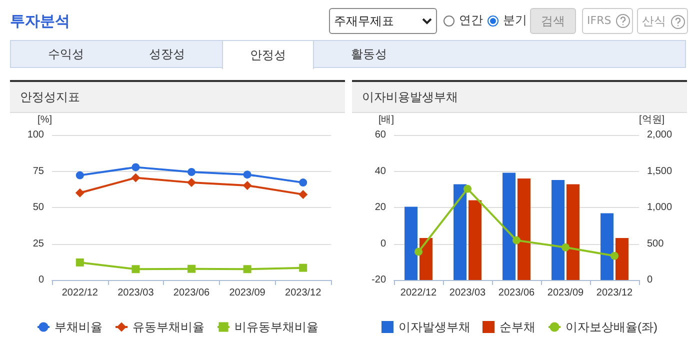  Describe the element at coordinates (383, 21) in the screenshot. I see `text: 주재무제표` at that location.